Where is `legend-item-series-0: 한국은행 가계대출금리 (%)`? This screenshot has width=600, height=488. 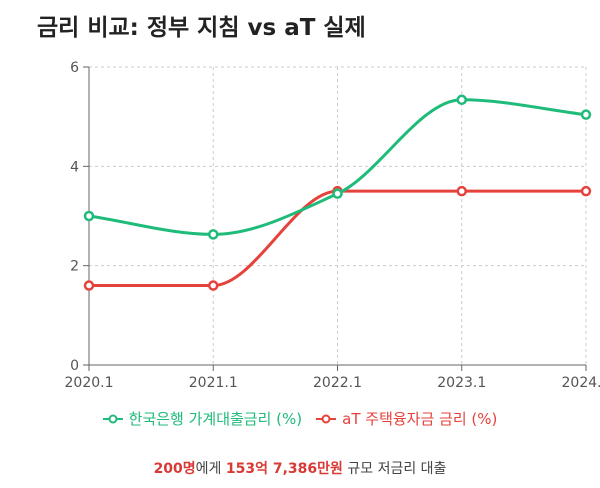
legend-item-series-0: 한국은행 가계대출금리 (%) is located at coordinates (202, 418).